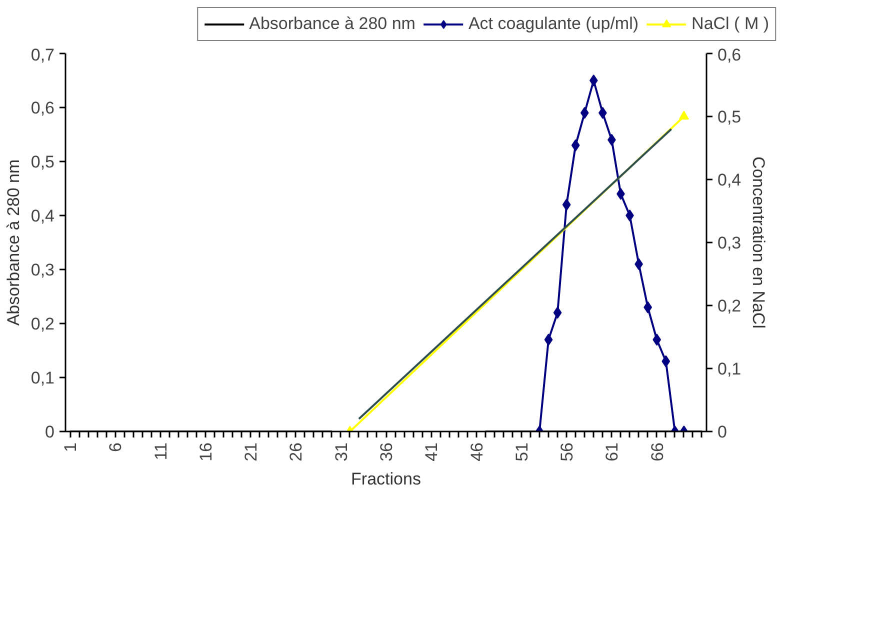  What do you see at coordinates (730, 24) in the screenshot?
I see `legend-label: NaCl ( M )` at bounding box center [730, 24].